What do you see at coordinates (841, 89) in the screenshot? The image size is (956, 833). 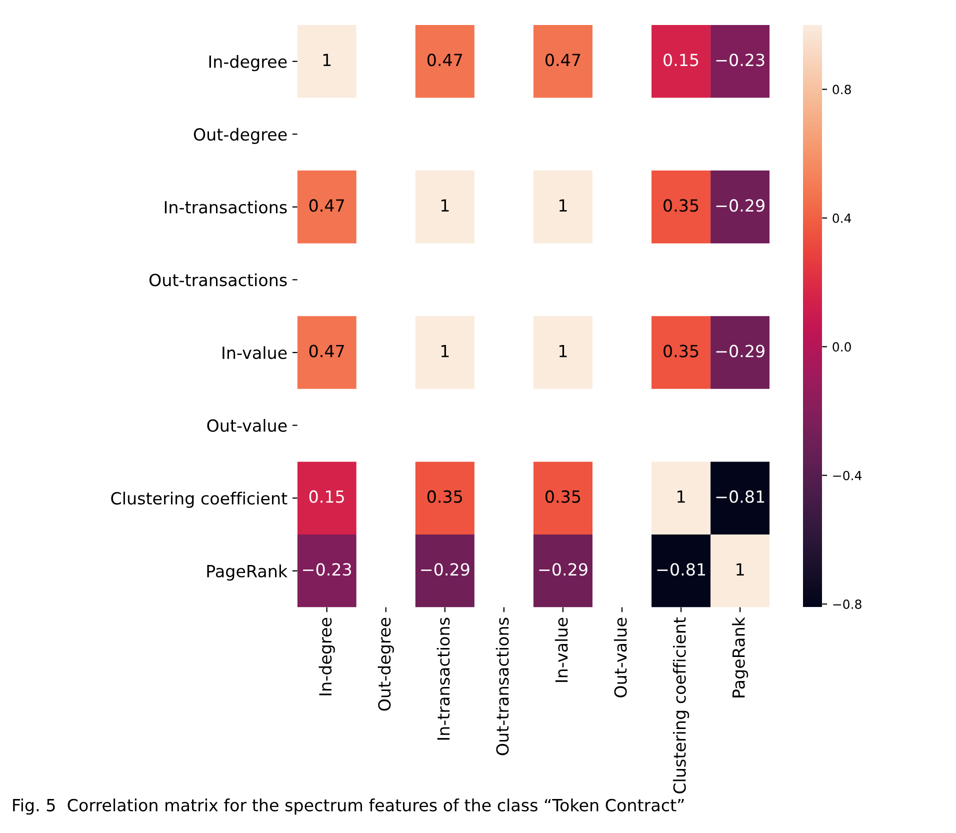 I see `color-bar-label: 0.8` at bounding box center [841, 89].